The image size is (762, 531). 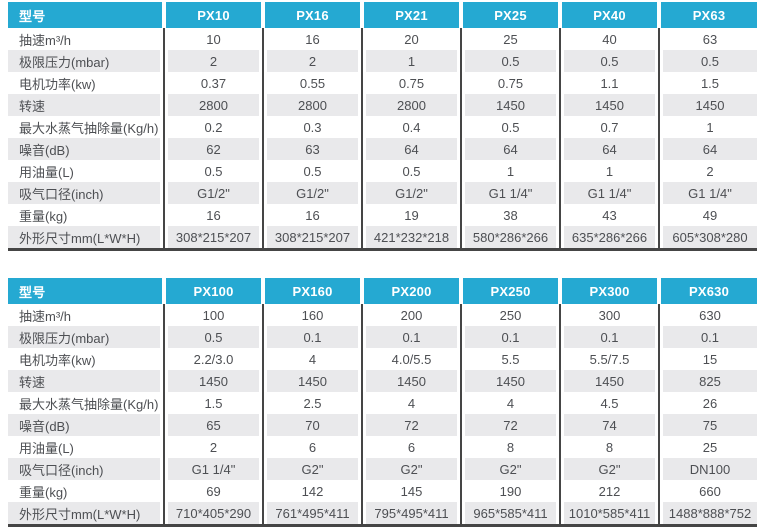 What do you see at coordinates (84, 425) in the screenshot?
I see `spec-row-label-text: 噪音(dB)` at bounding box center [84, 425].